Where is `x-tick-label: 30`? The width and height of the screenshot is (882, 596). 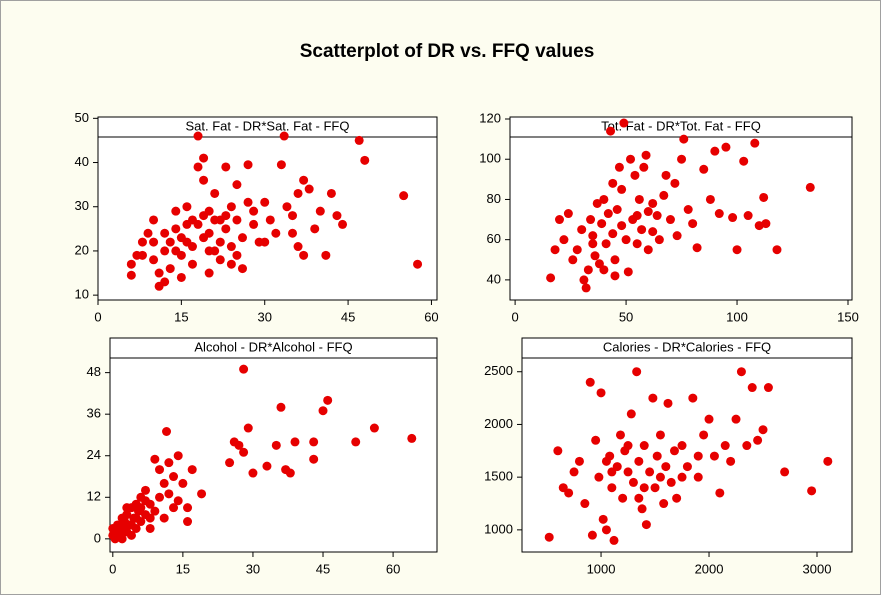
x-tick-label: 30 is located at coordinates (264, 316).